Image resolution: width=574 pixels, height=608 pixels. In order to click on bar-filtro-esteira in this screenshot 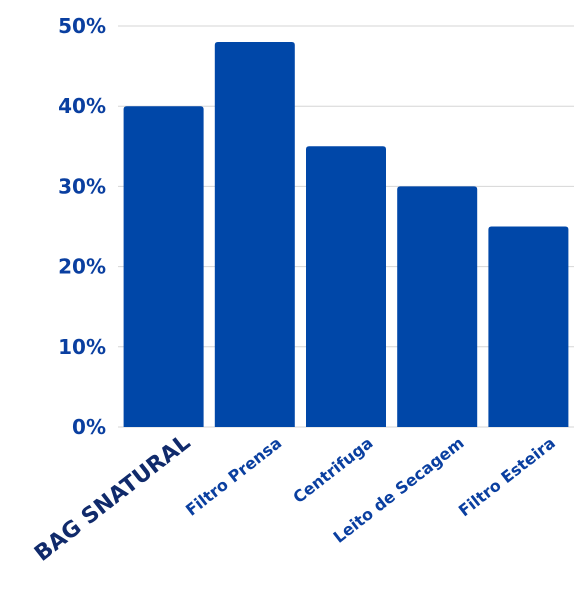, I will do `click(528, 326)`.